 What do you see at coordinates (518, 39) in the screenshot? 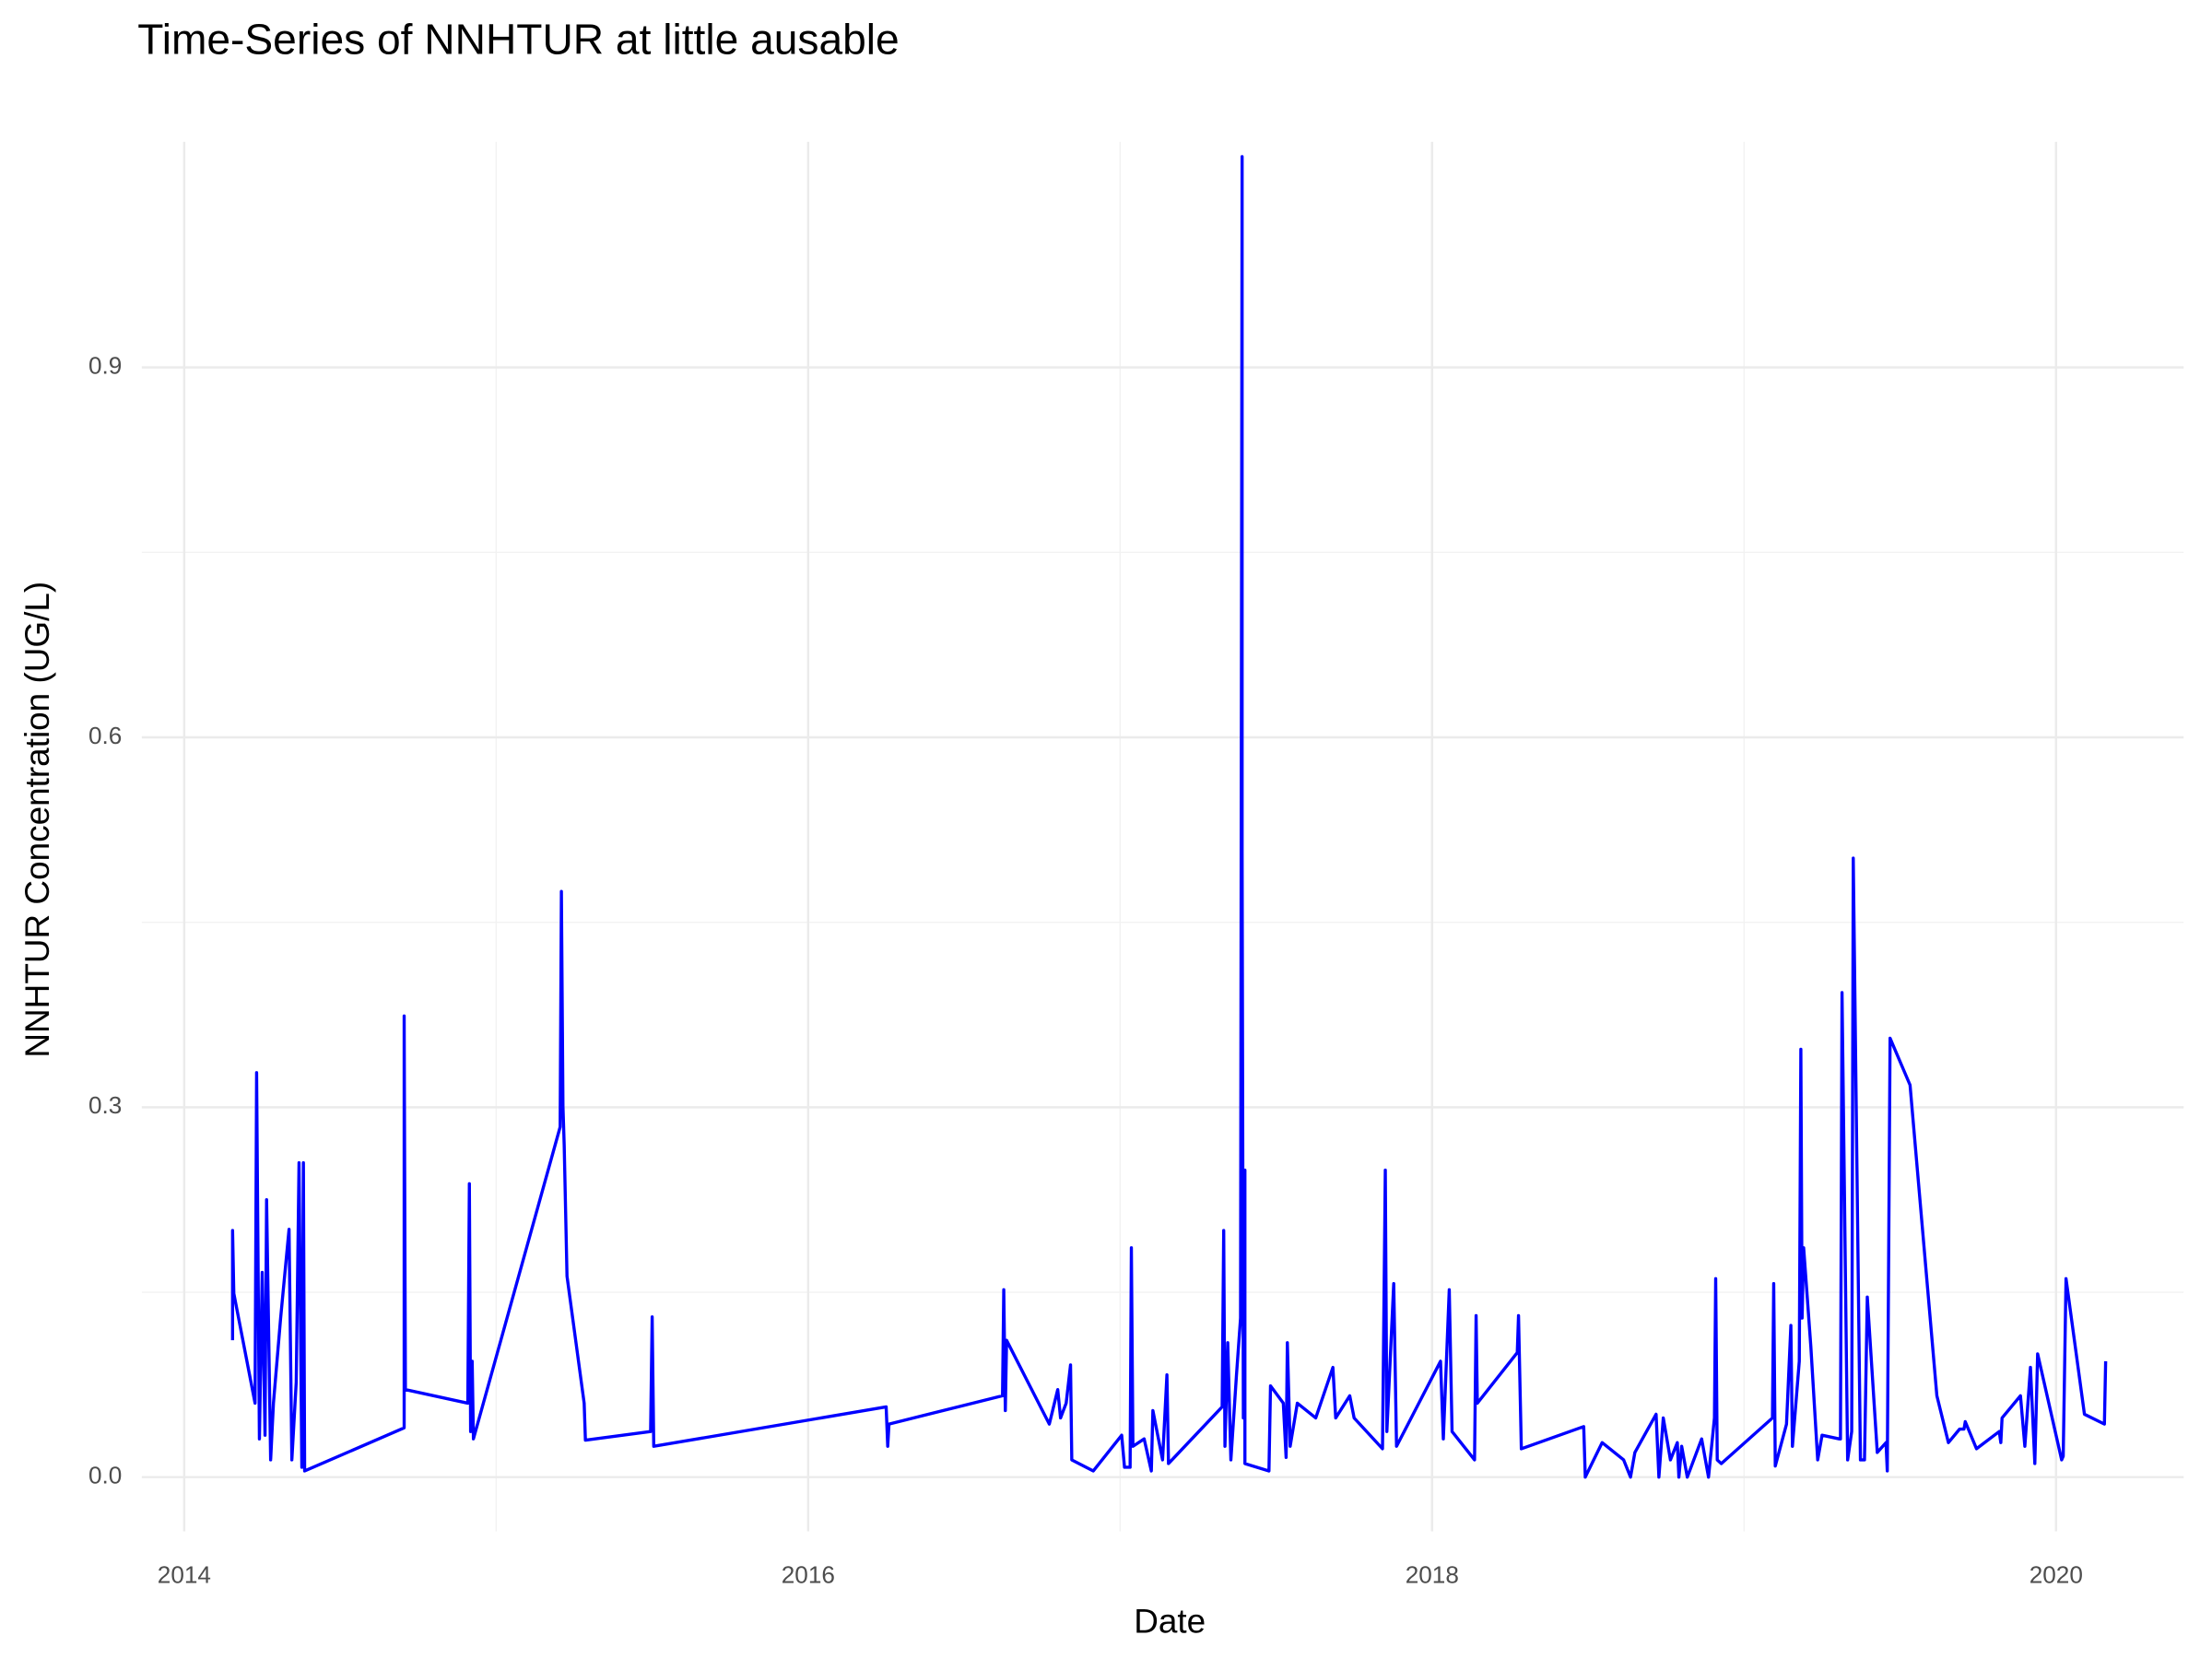
I see `chart-title: Time-Series of NNHTUR at little ausable` at bounding box center [518, 39].